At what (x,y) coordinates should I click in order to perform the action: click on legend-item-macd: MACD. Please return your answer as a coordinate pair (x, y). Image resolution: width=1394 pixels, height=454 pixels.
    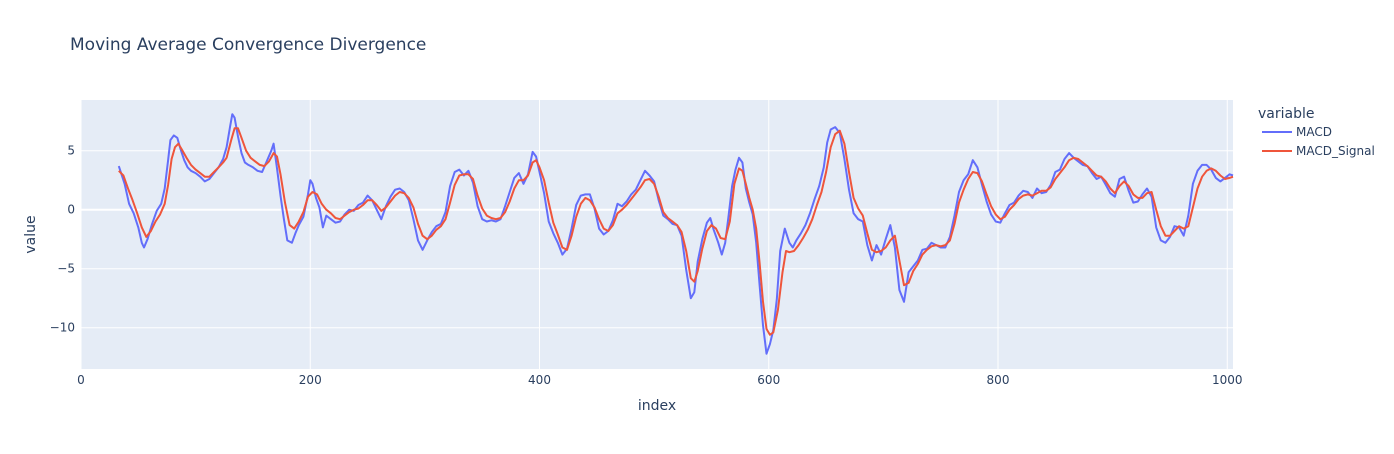
    Looking at the image, I should click on (1297, 132).